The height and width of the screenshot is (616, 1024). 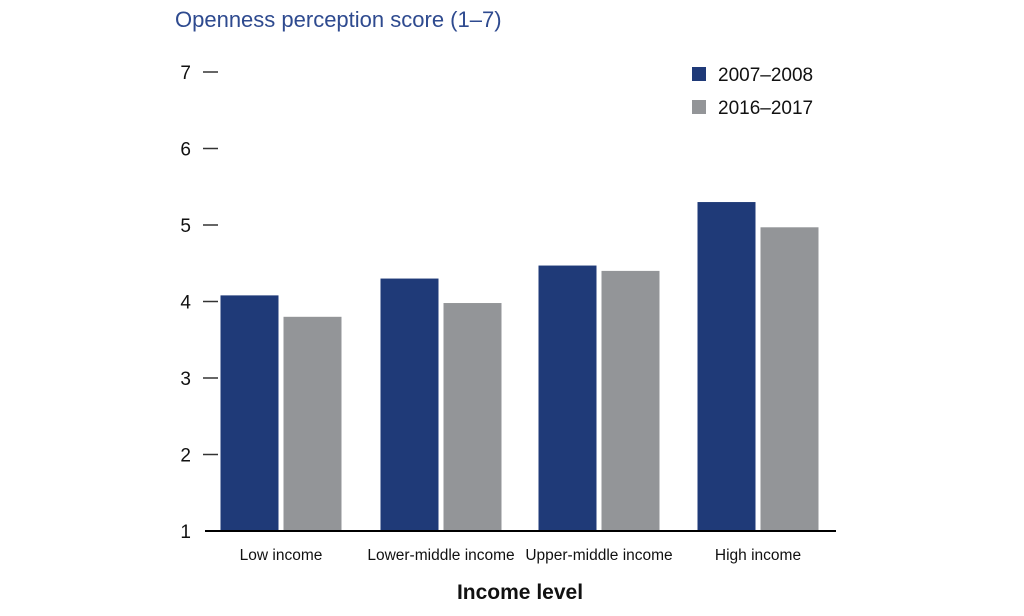 I want to click on y-tick-label: 7, so click(x=185, y=73).